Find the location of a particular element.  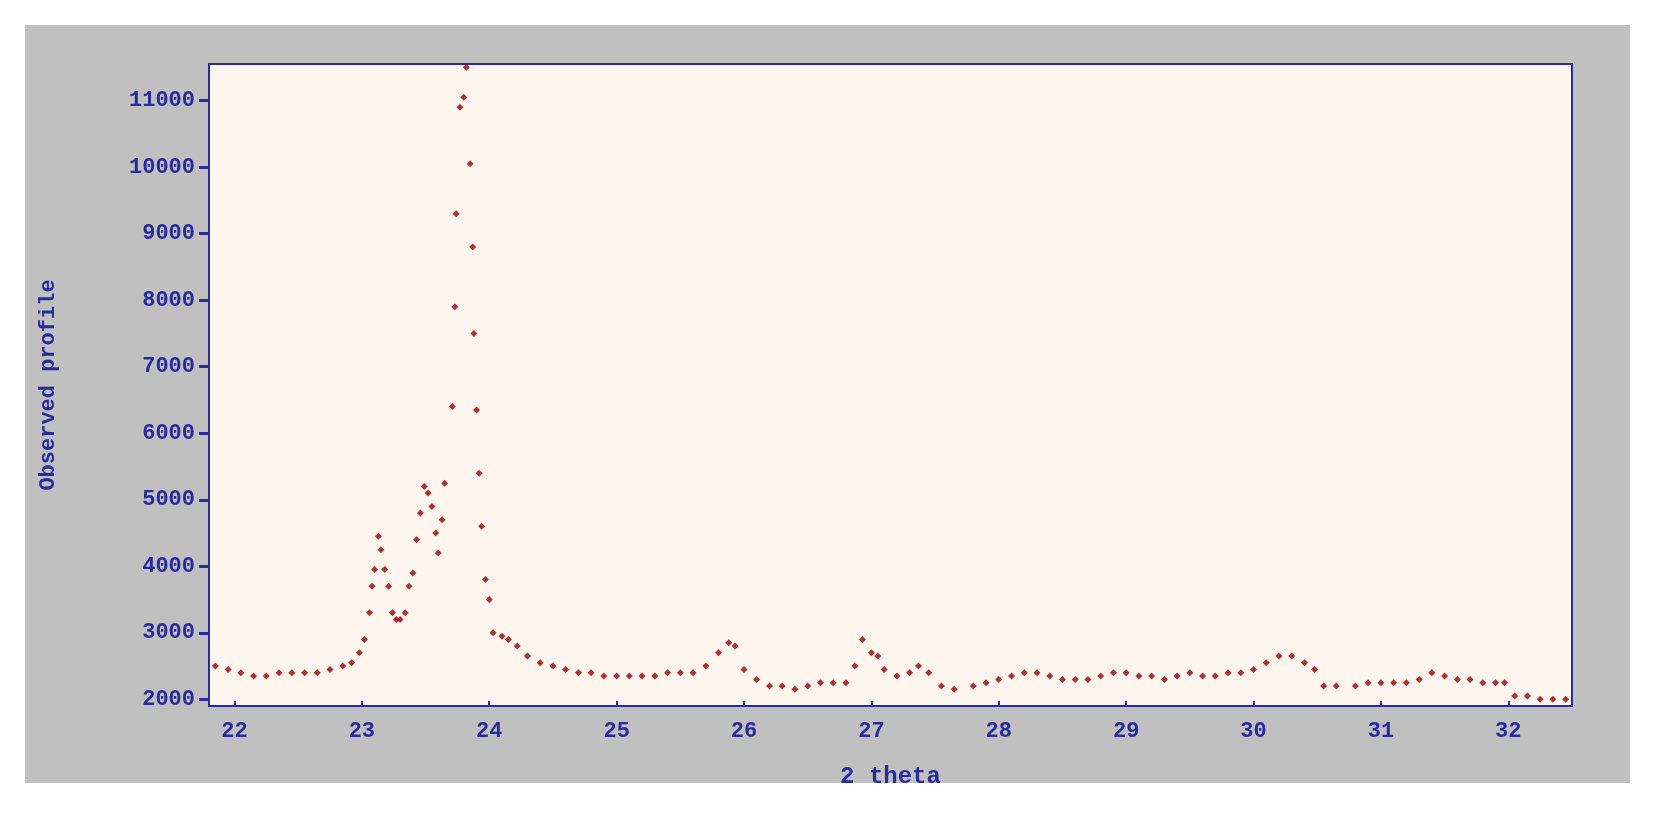

y-tick-label: 10000 is located at coordinates (161, 167).